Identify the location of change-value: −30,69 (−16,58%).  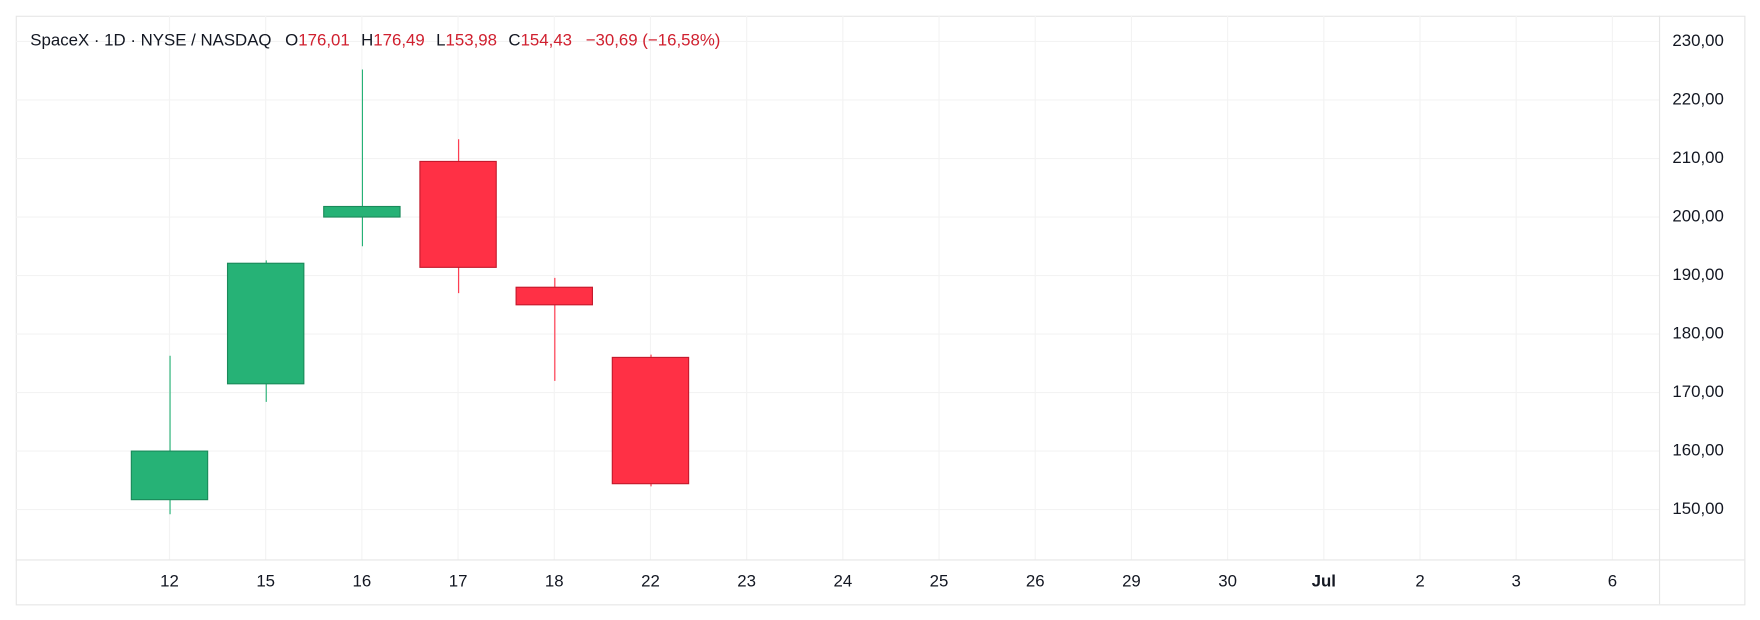
(653, 40).